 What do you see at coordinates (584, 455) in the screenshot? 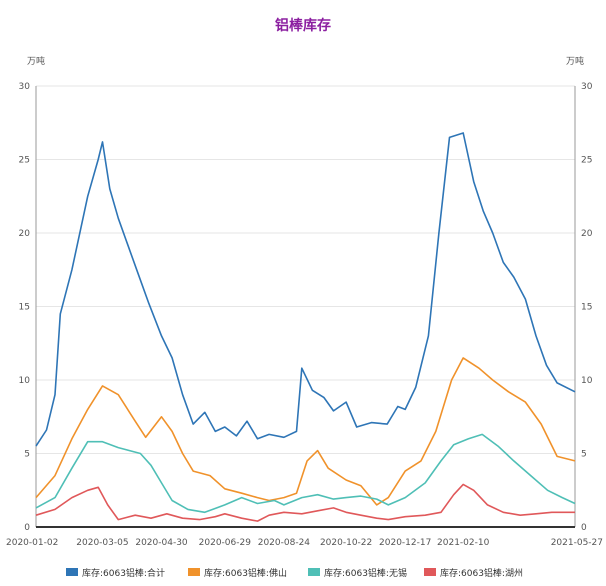
I see `y-tick-label-right: 5` at bounding box center [584, 455].